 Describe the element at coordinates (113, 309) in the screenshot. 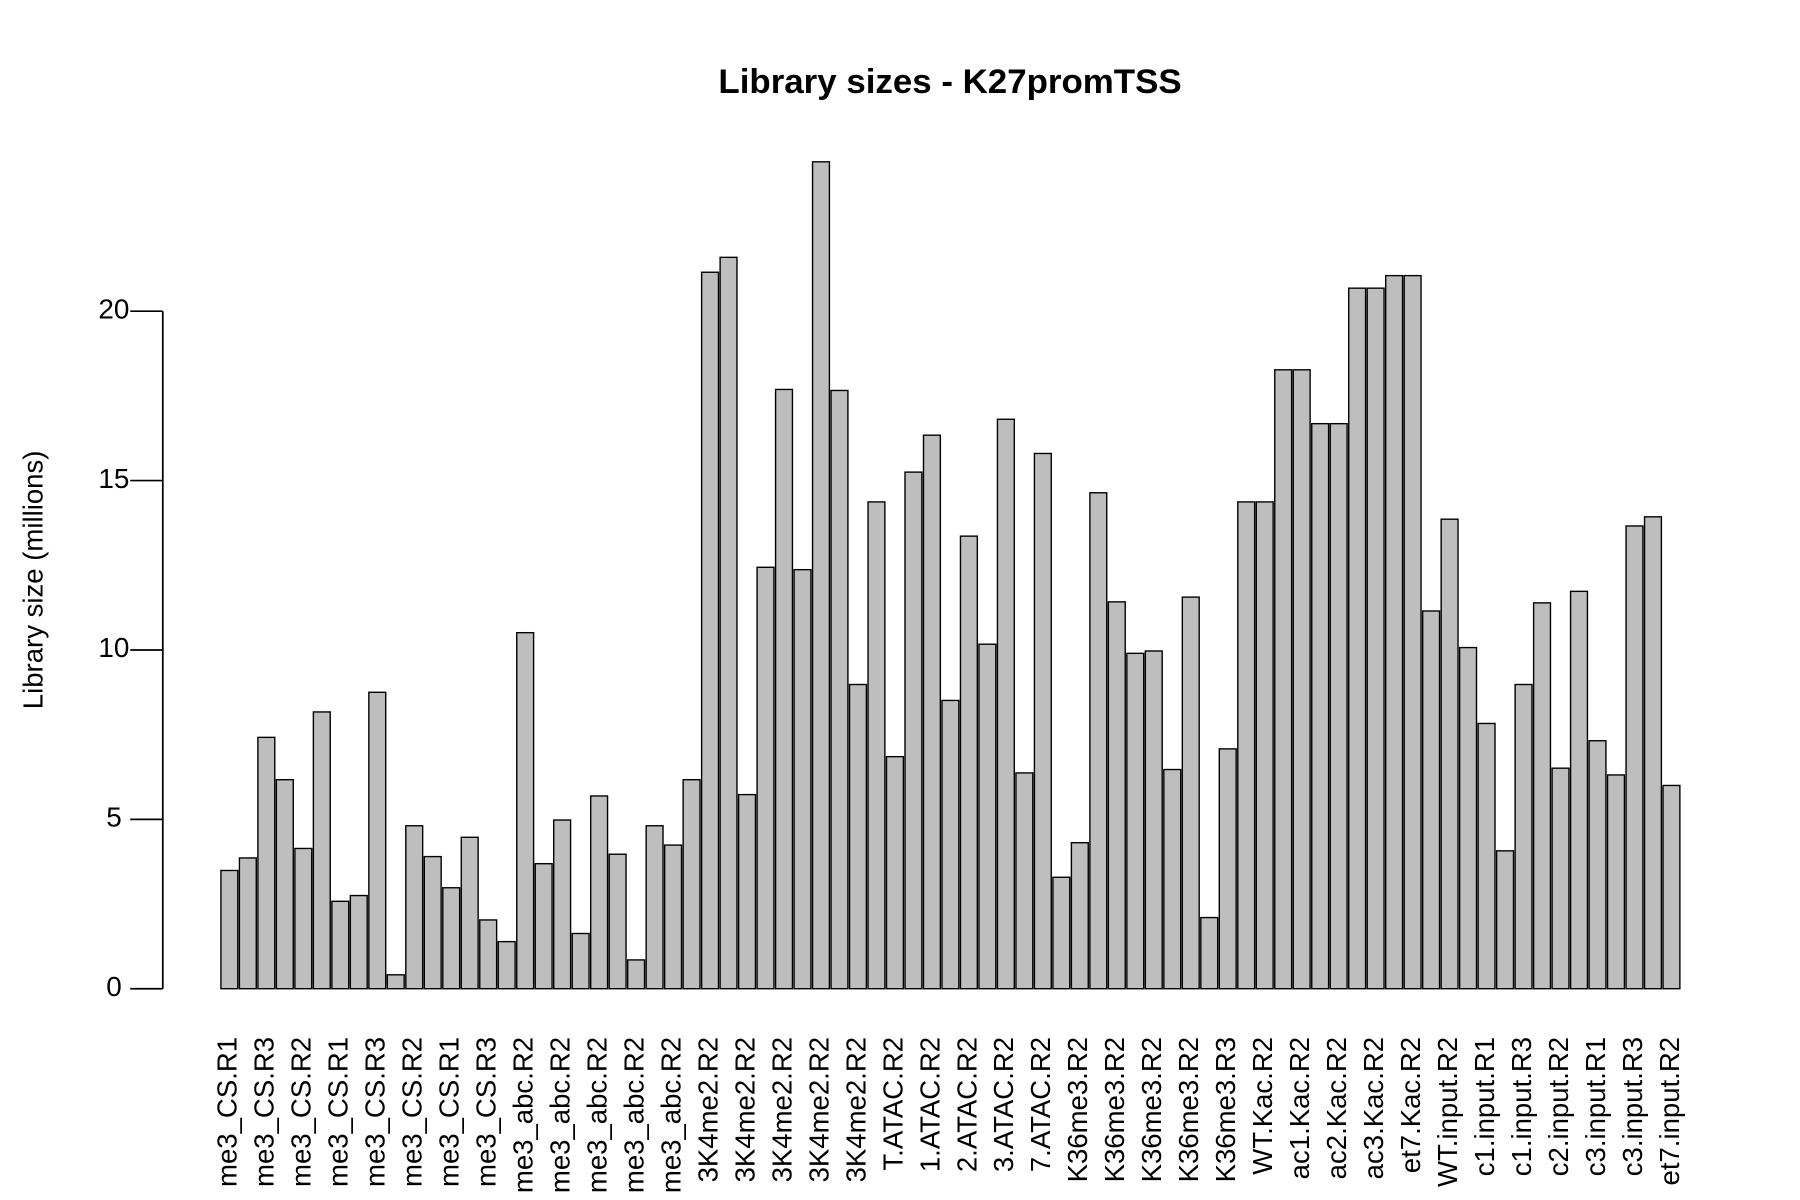

I see `y-tick-label: 20` at that location.